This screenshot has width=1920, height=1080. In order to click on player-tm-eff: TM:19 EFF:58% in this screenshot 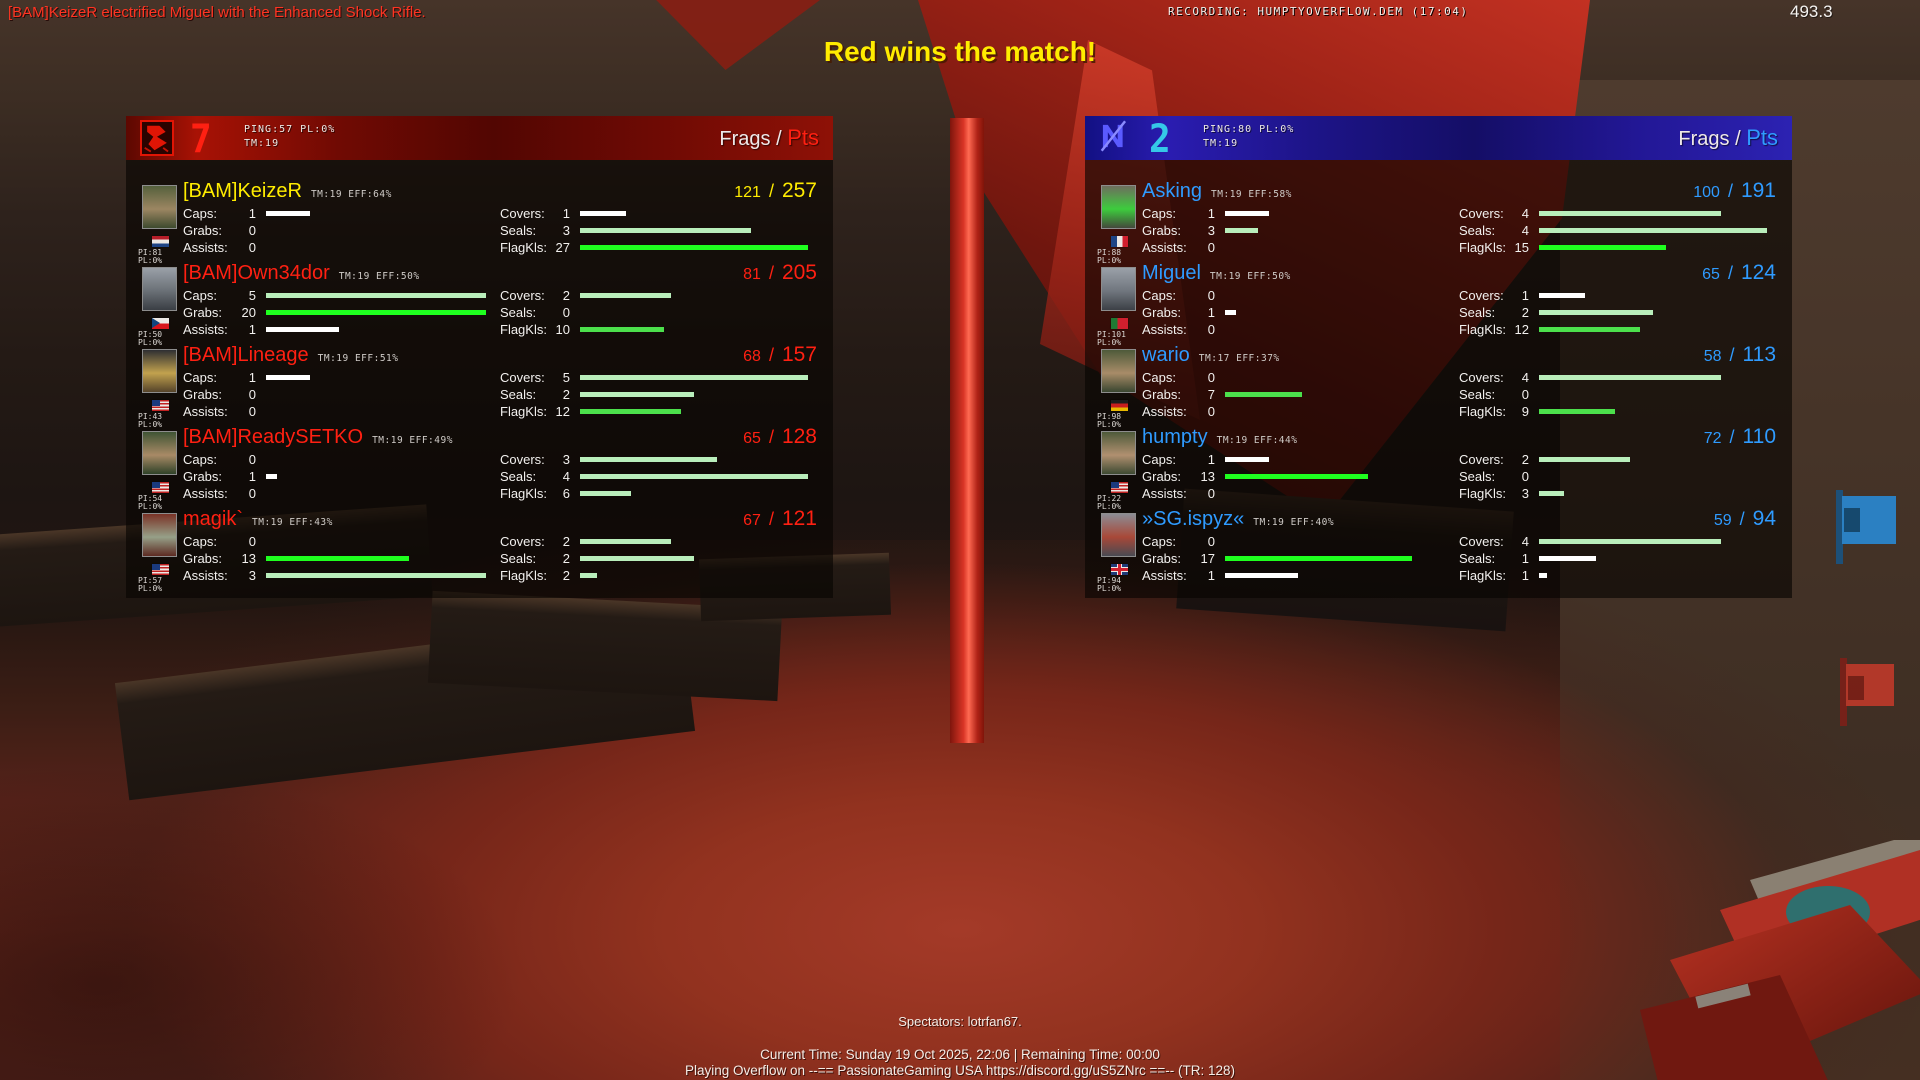, I will do `click(1251, 194)`.